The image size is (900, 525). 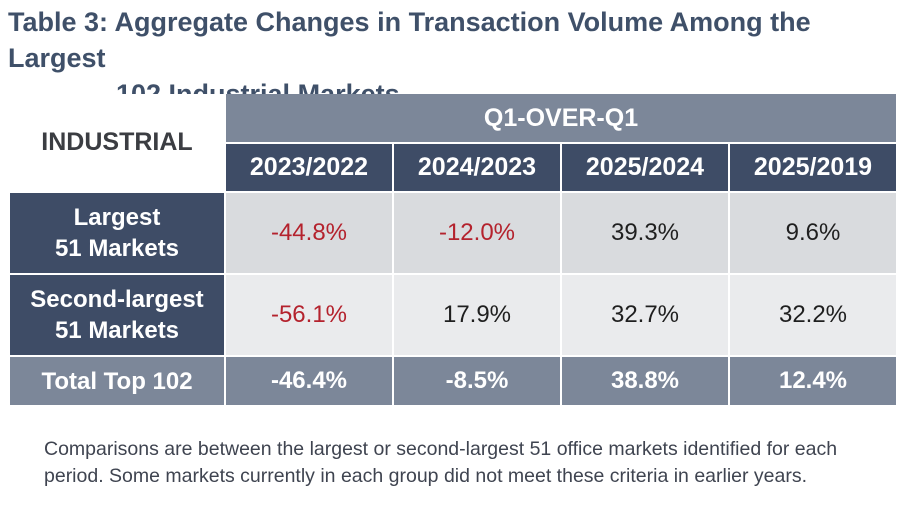 I want to click on table-cell: 39.3%, so click(x=645, y=233).